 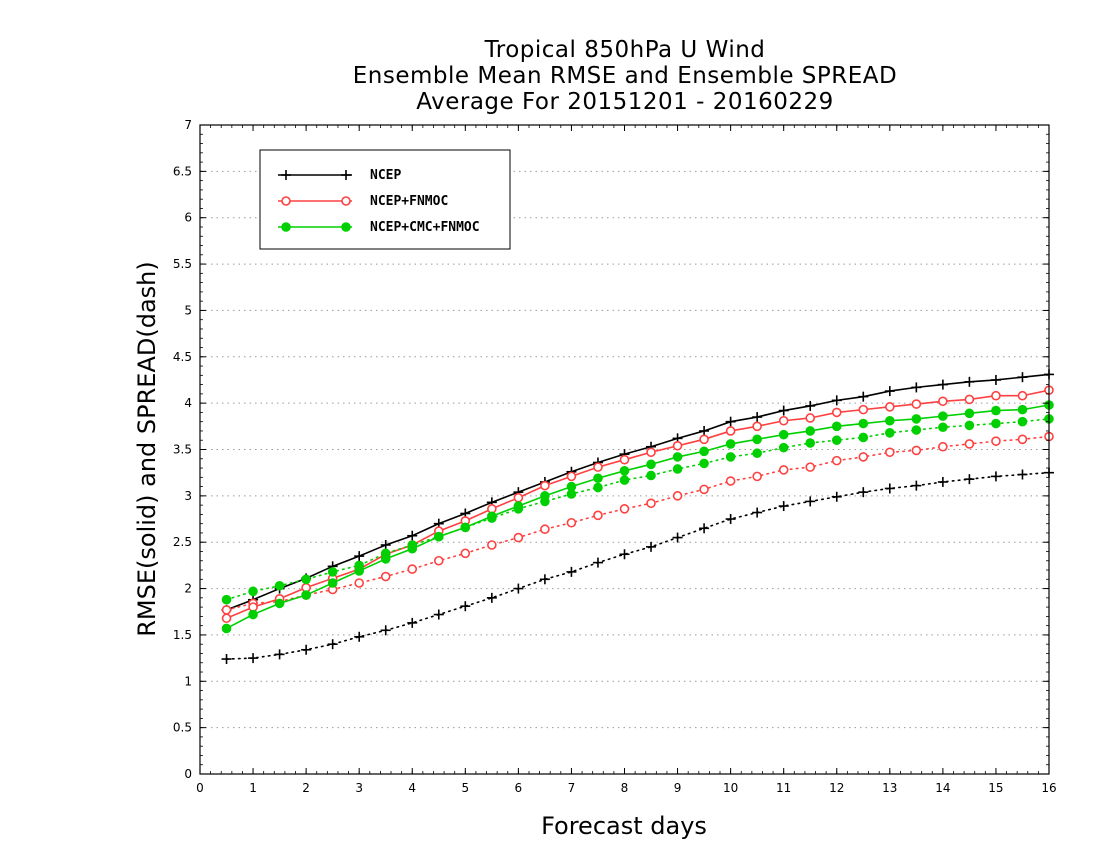 I want to click on y-tick-label: 7, so click(x=188, y=125).